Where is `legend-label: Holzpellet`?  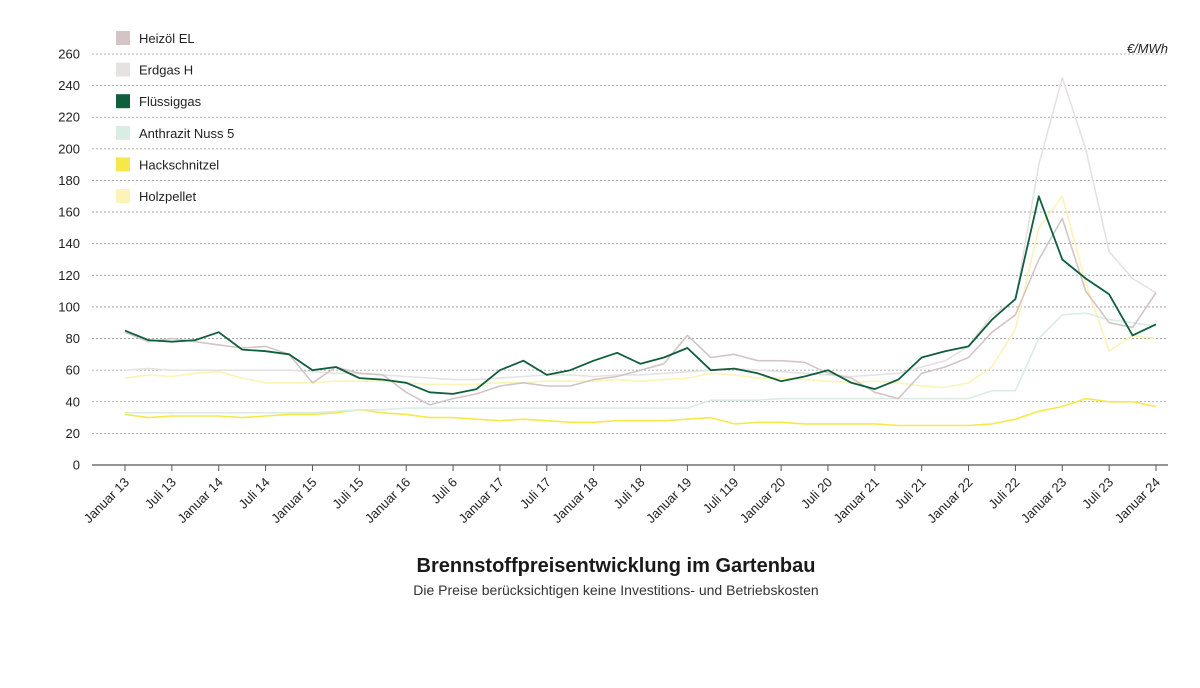 legend-label: Holzpellet is located at coordinates (167, 196).